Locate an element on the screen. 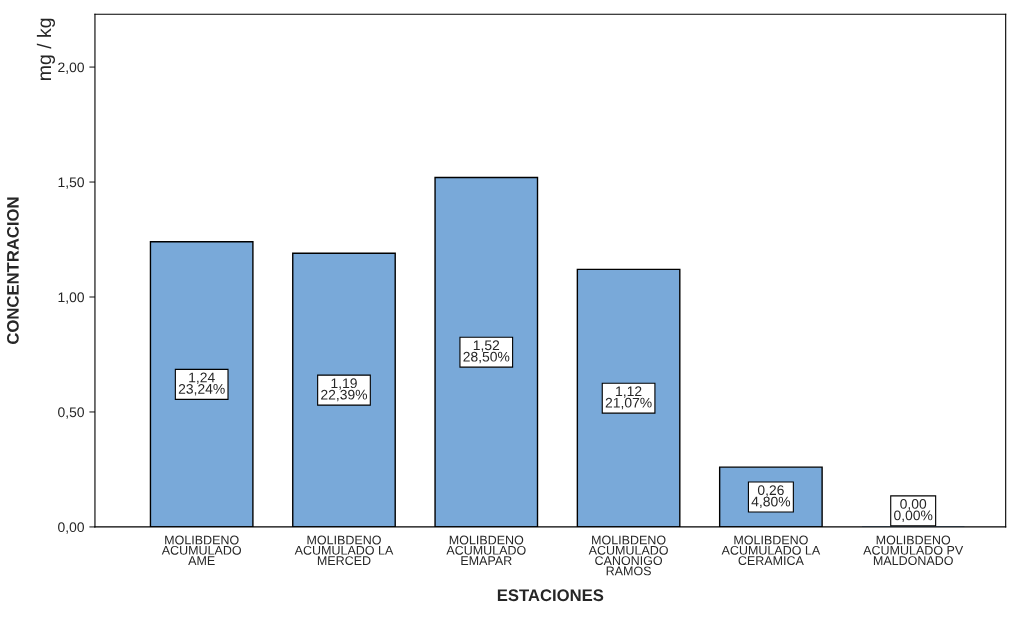 The width and height of the screenshot is (1021, 617). x-tick-label: MOLIBDENO ACUMULADO EMAPAR is located at coordinates (486, 550).